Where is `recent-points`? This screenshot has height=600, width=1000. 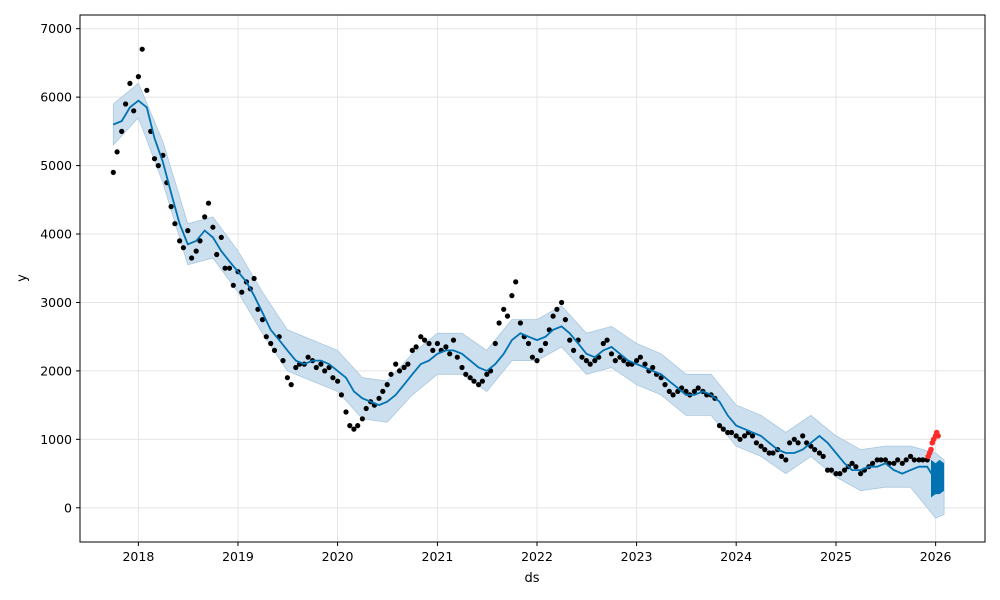
recent-points is located at coordinates (933, 444).